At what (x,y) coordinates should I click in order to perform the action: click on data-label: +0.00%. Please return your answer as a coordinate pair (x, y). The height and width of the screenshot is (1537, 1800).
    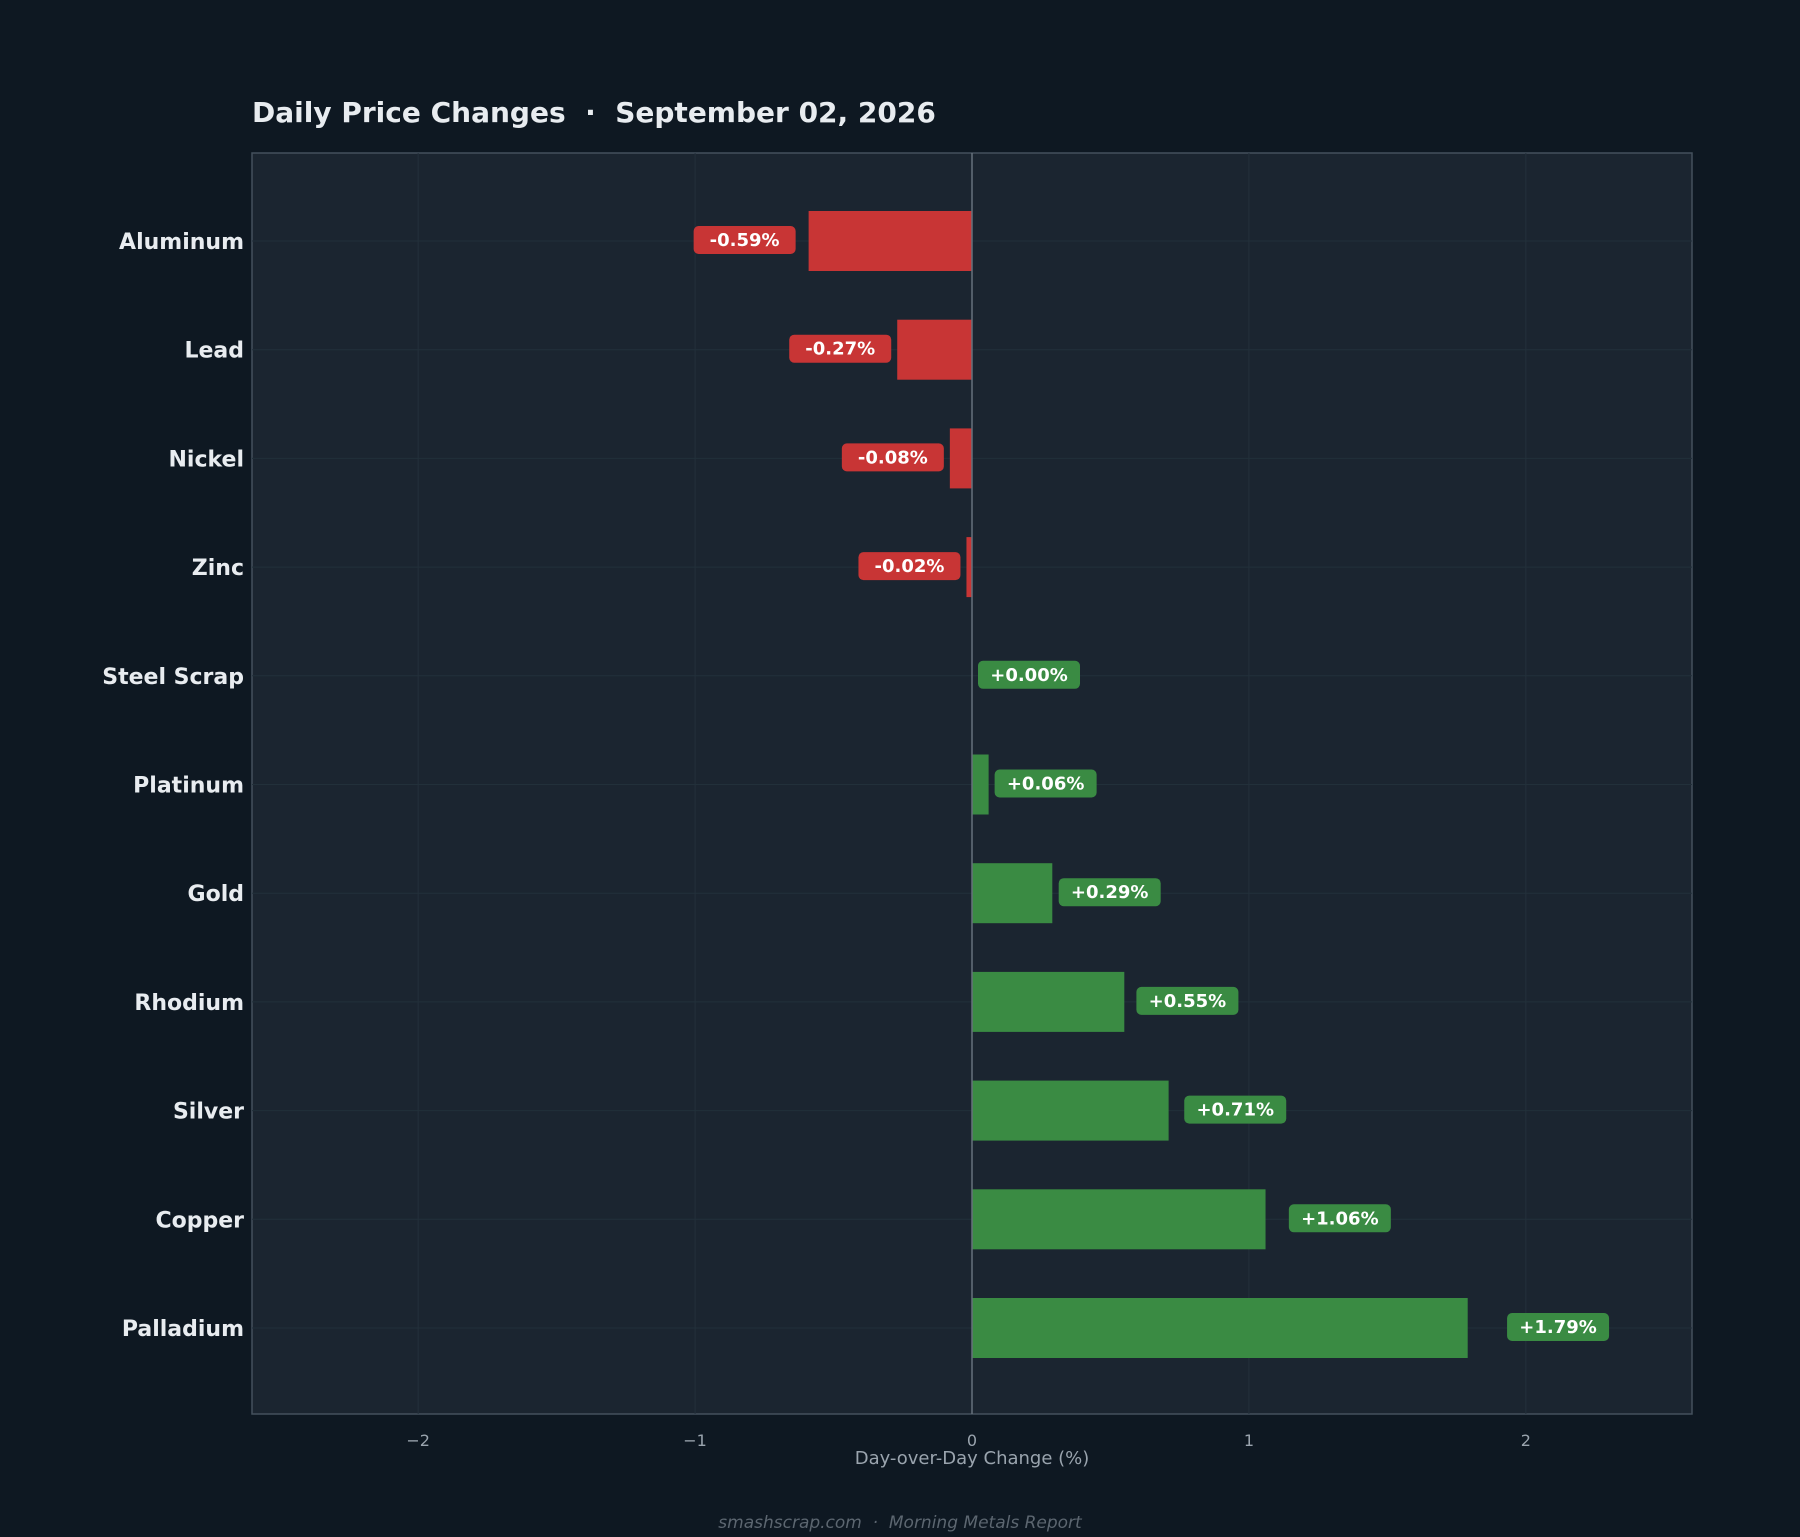
    Looking at the image, I should click on (1029, 674).